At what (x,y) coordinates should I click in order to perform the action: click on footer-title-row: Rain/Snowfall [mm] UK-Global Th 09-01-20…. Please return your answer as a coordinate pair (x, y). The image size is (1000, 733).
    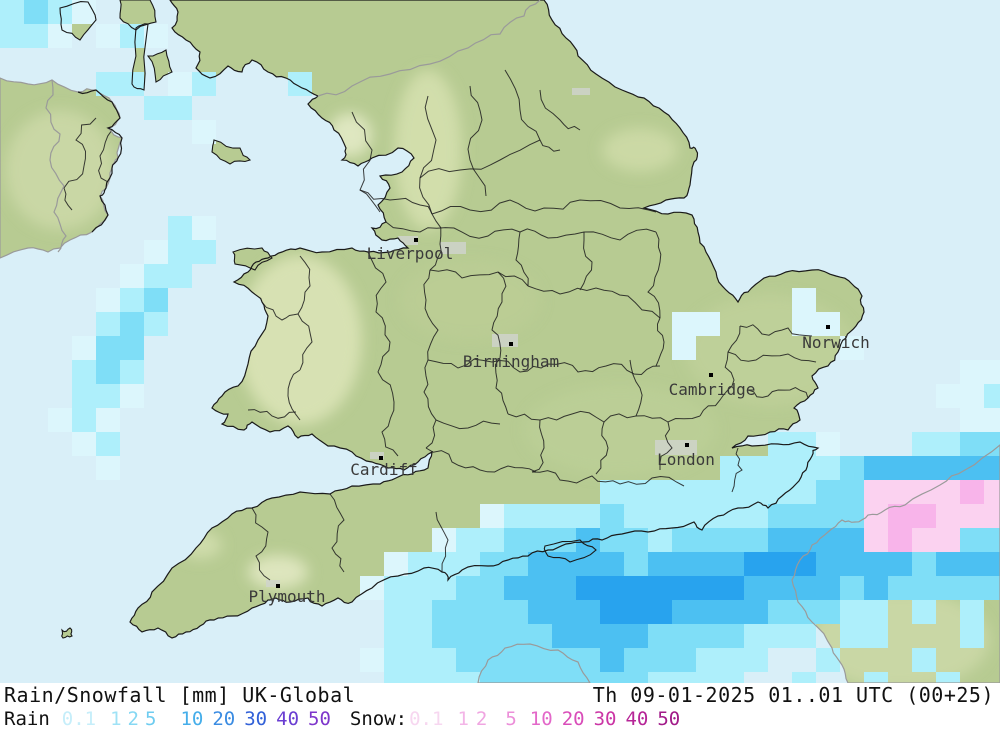
    Looking at the image, I should click on (500, 695).